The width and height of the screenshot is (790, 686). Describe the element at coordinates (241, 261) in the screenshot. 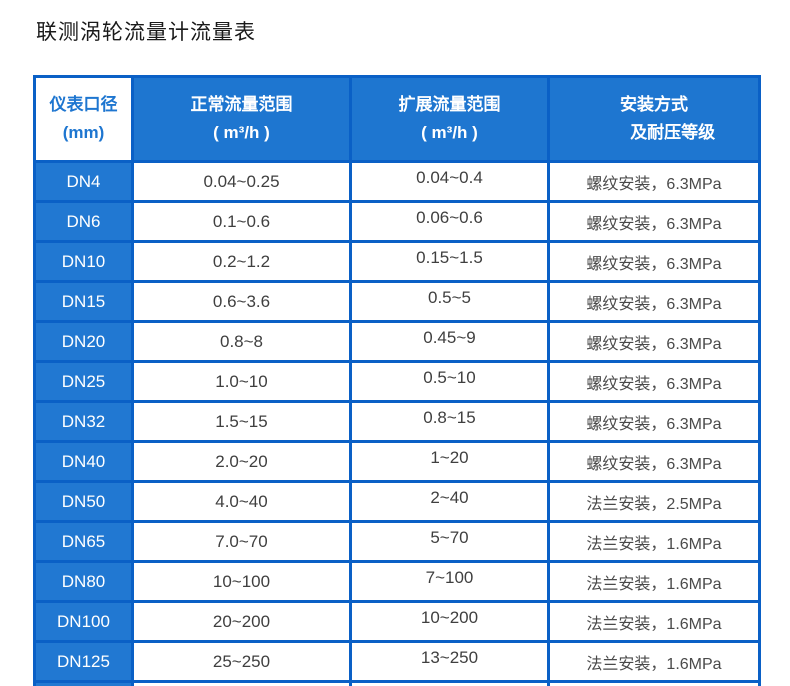

I see `cell-normal: 0.2~1.2` at that location.